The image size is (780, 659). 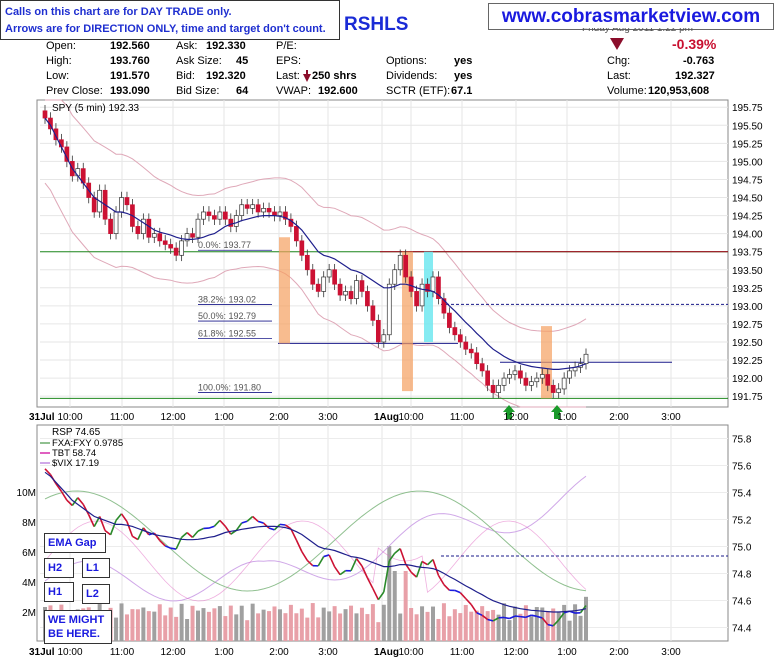 What do you see at coordinates (74, 634) in the screenshot?
I see `might-line2: BE HERE.` at bounding box center [74, 634].